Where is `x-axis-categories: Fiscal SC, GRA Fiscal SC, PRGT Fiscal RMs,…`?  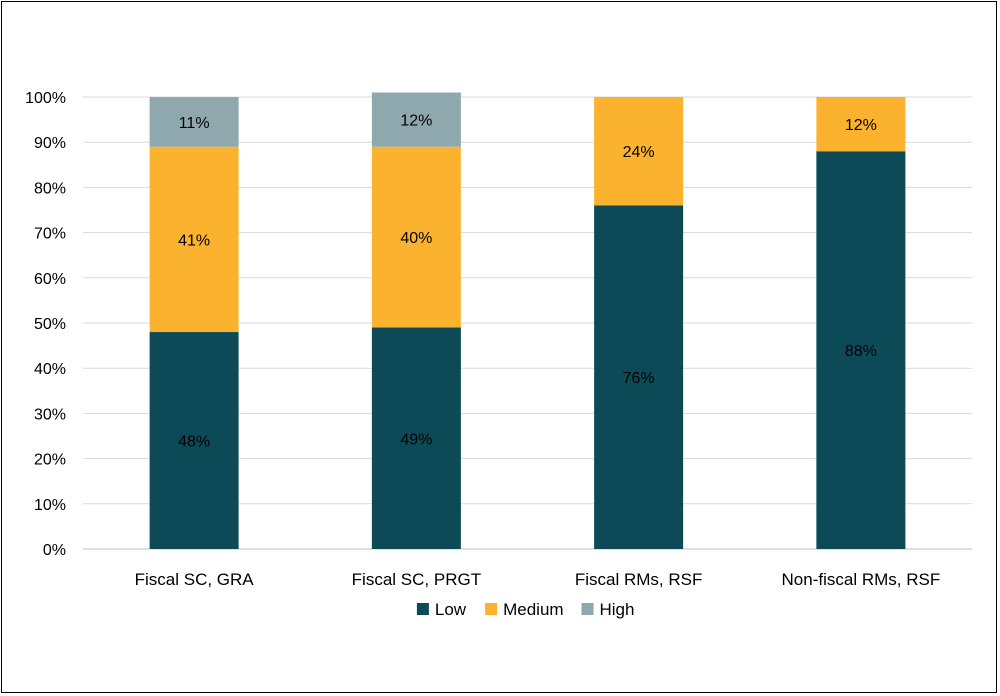
x-axis-categories: Fiscal SC, GRA Fiscal SC, PRGT Fiscal RMs,… is located at coordinates (538, 579).